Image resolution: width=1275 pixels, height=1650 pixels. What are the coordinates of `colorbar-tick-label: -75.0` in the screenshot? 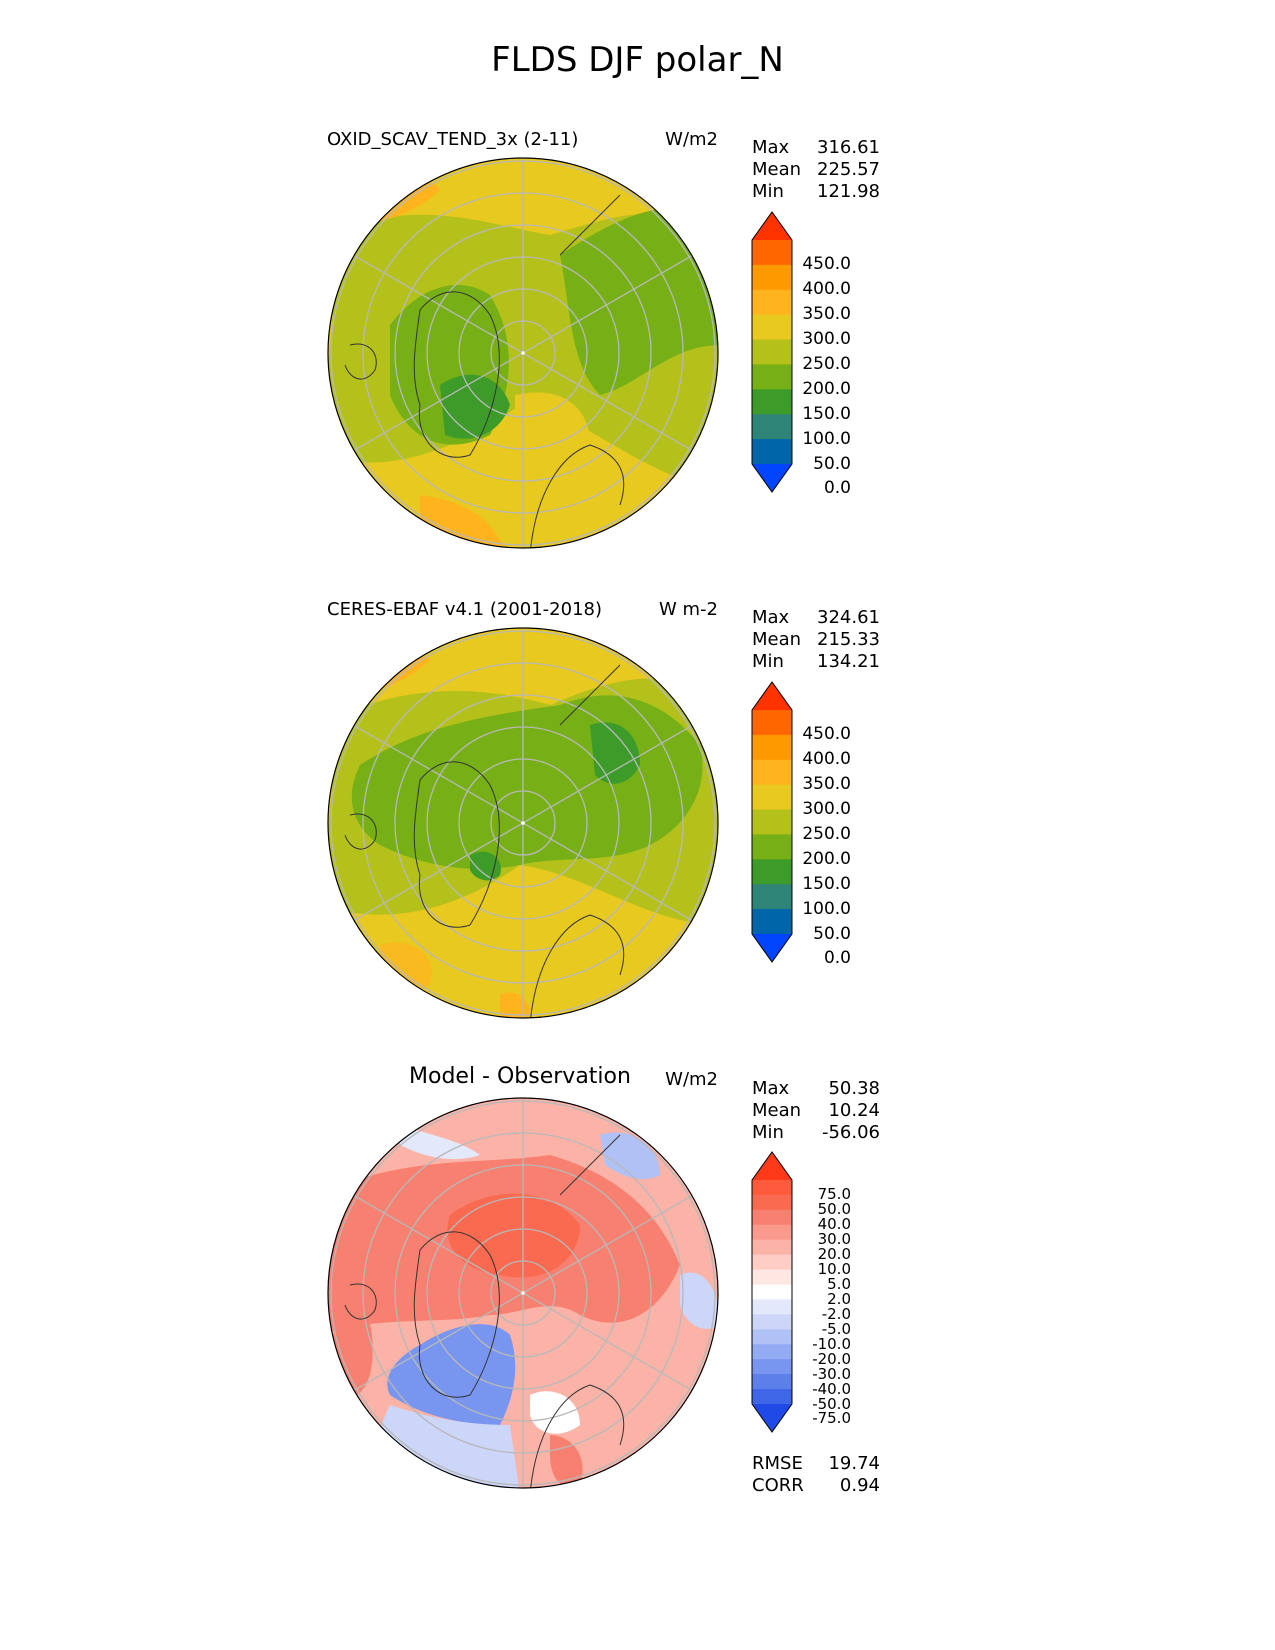 It's located at (831, 1418).